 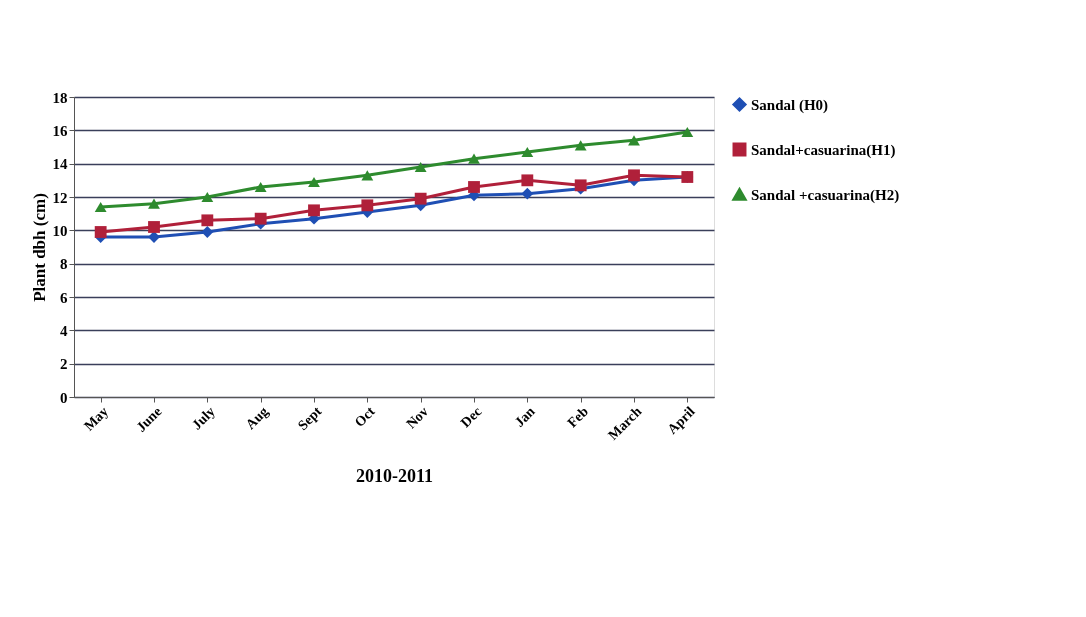 I want to click on x-tick-label: Aug, so click(x=257, y=418).